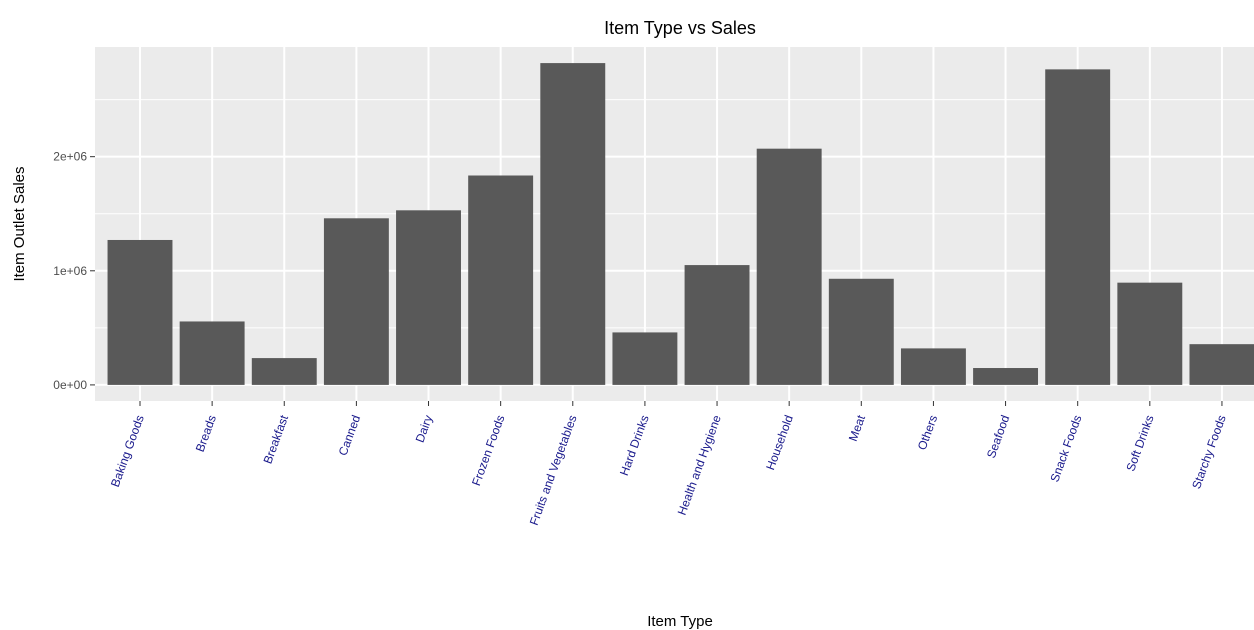 This screenshot has width=1254, height=630. Describe the element at coordinates (553, 470) in the screenshot. I see `x-tick-label: Fruits and Vegetables` at that location.